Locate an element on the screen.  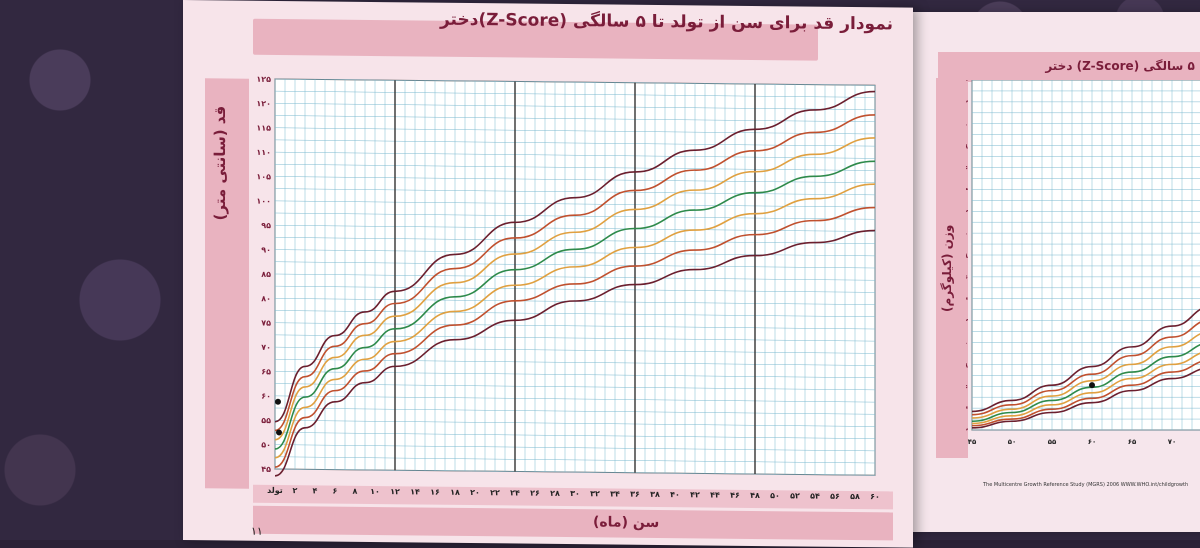
x-tick-label: ۵۰ is located at coordinates (775, 495).